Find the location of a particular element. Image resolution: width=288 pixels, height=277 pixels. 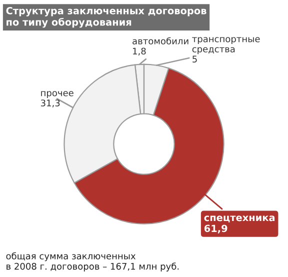

data-label: 31,3 is located at coordinates (50, 104).